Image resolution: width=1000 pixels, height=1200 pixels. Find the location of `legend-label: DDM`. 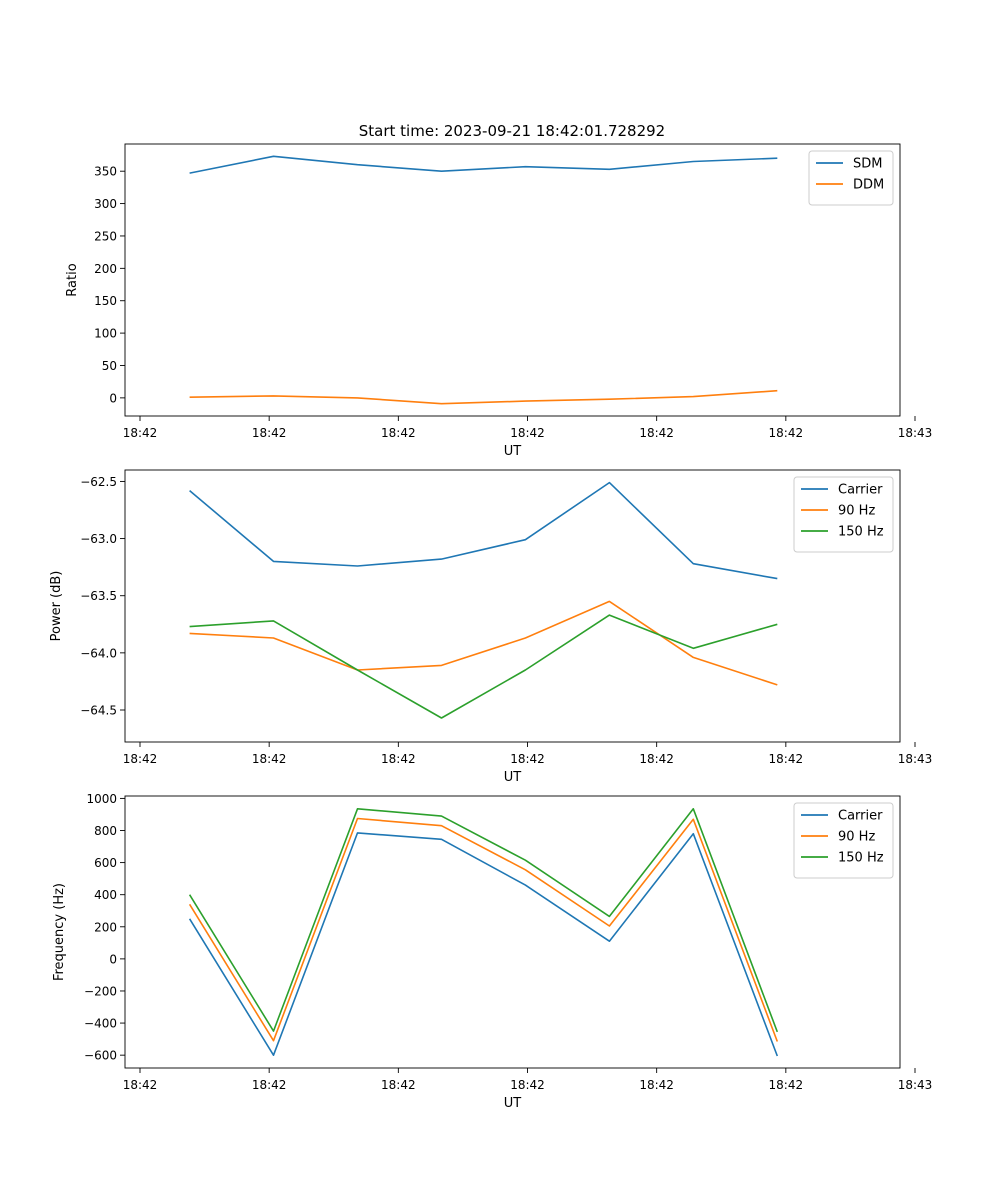

legend-label: DDM is located at coordinates (868, 185).